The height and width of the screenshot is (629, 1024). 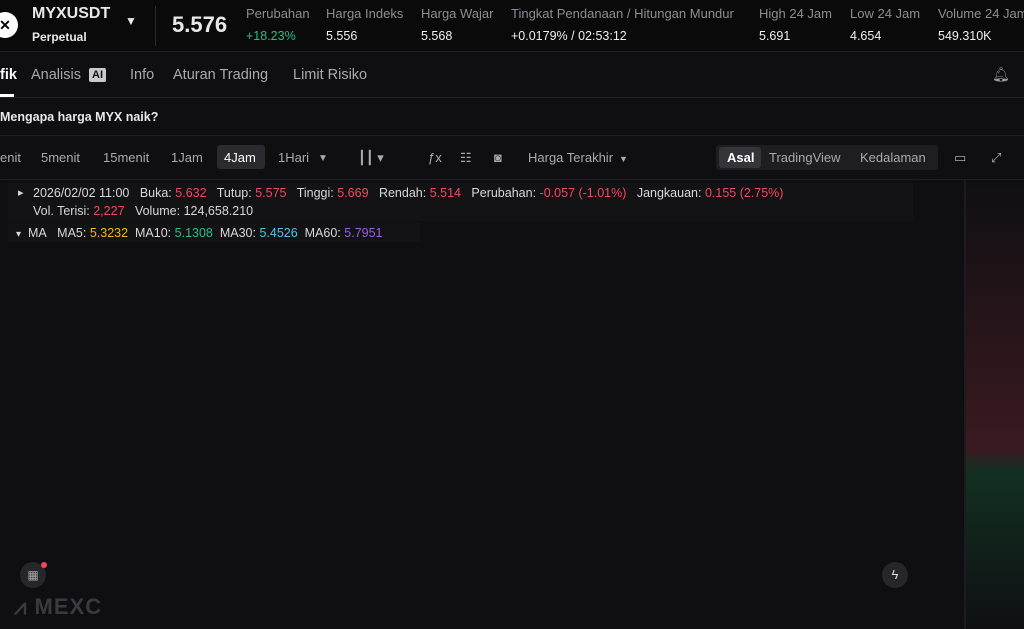 I want to click on indicator-icon: ƒx, so click(x=435, y=157).